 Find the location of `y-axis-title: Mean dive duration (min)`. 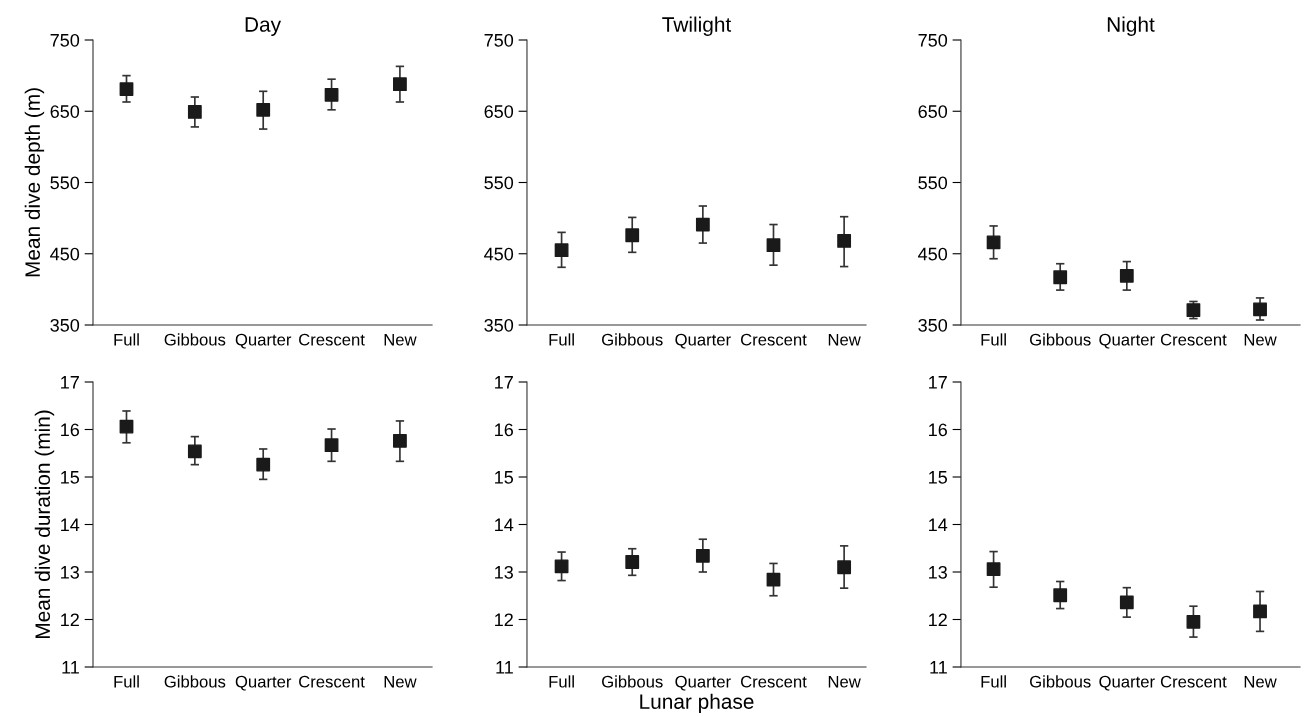

y-axis-title: Mean dive duration (min) is located at coordinates (44, 524).